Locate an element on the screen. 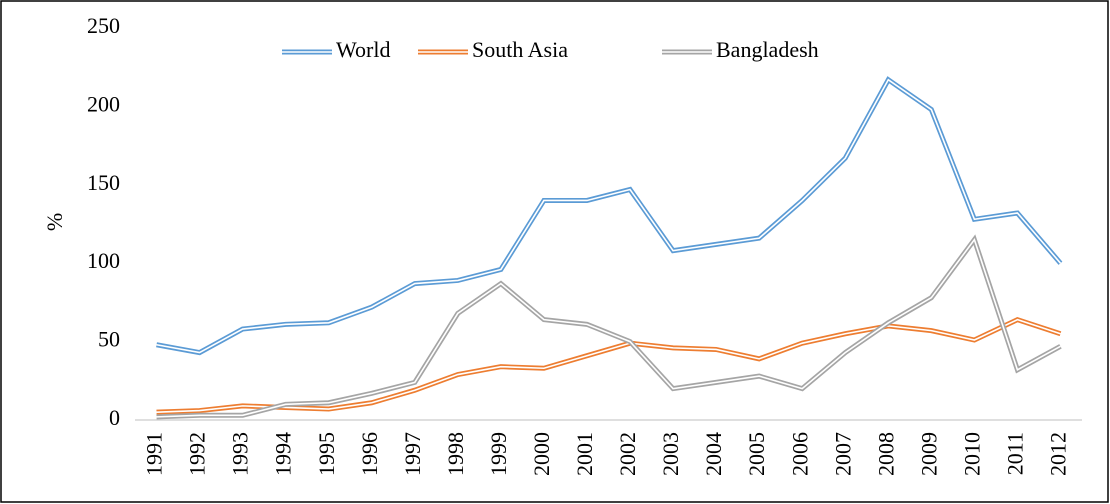  y-tick-label: 250 is located at coordinates (103, 25).